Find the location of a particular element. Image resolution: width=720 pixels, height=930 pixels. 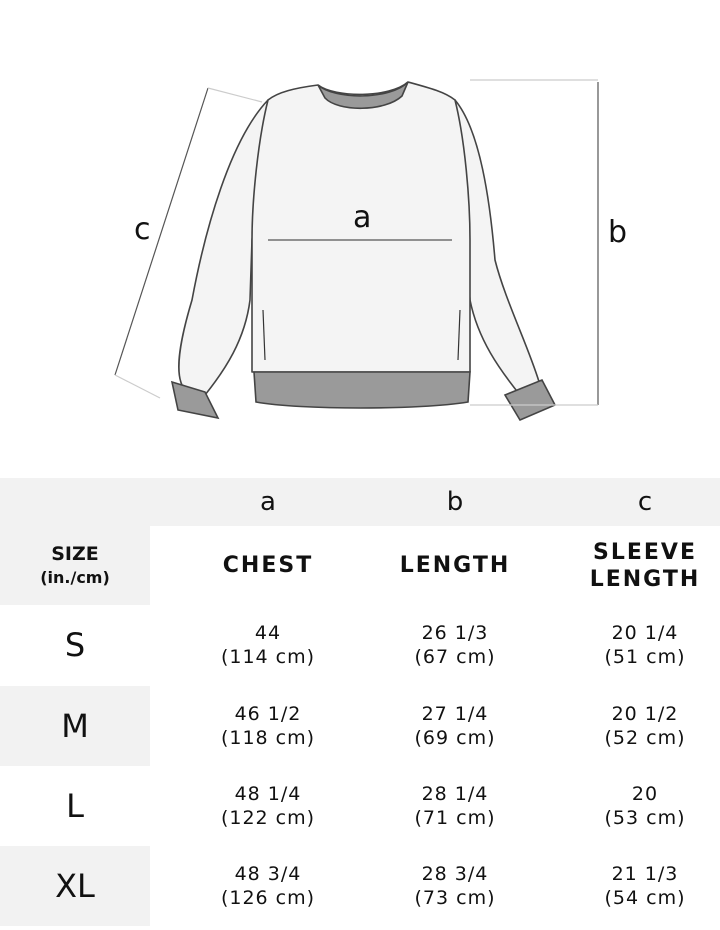

measurement-cell: 20 1/4 (51 cm) is located at coordinates (636, 645).